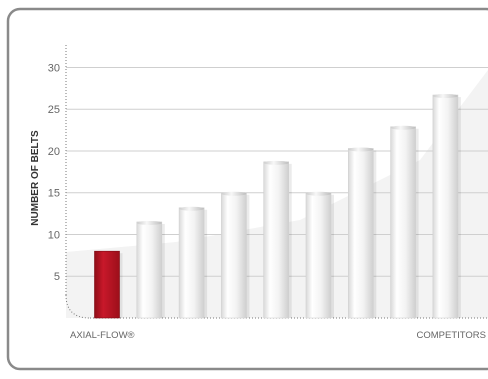 The width and height of the screenshot is (488, 379). What do you see at coordinates (78, 306) in the screenshot?
I see `axis-corner` at bounding box center [78, 306].